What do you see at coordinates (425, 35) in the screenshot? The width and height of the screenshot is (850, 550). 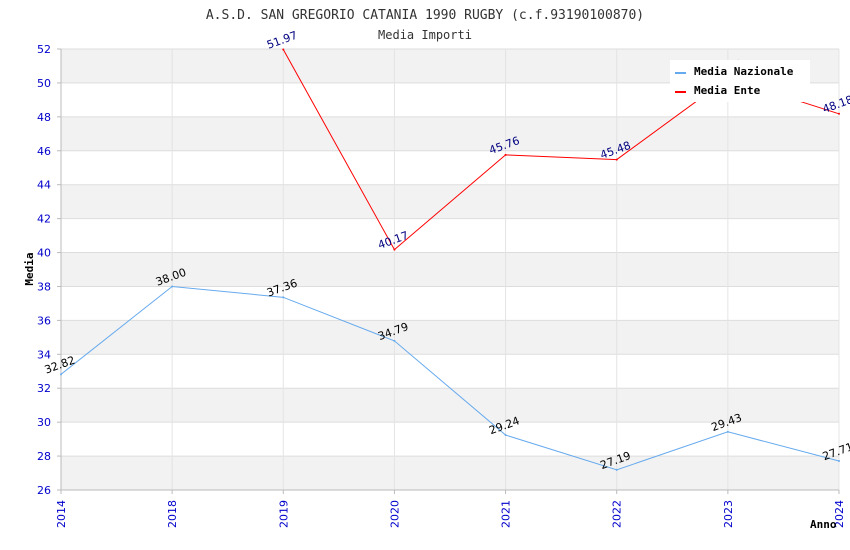 I see `chart-subtitle: Media Importi` at bounding box center [425, 35].